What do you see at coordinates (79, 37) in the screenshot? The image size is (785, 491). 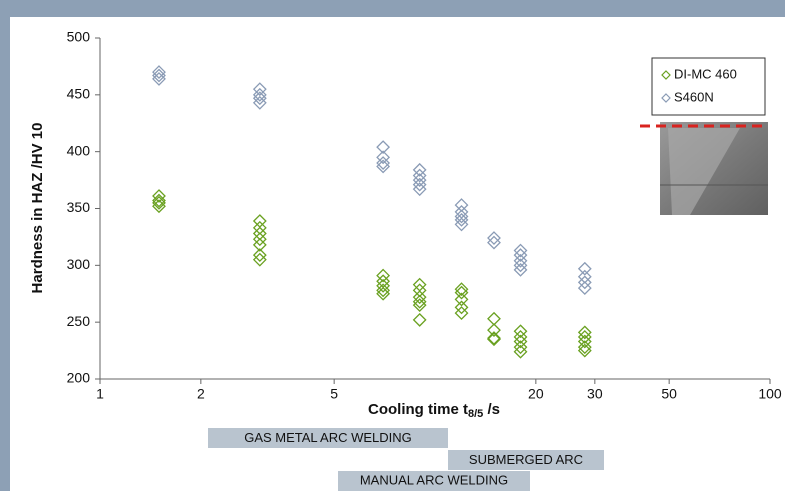 I see `y-tick-label: 500` at bounding box center [79, 37].